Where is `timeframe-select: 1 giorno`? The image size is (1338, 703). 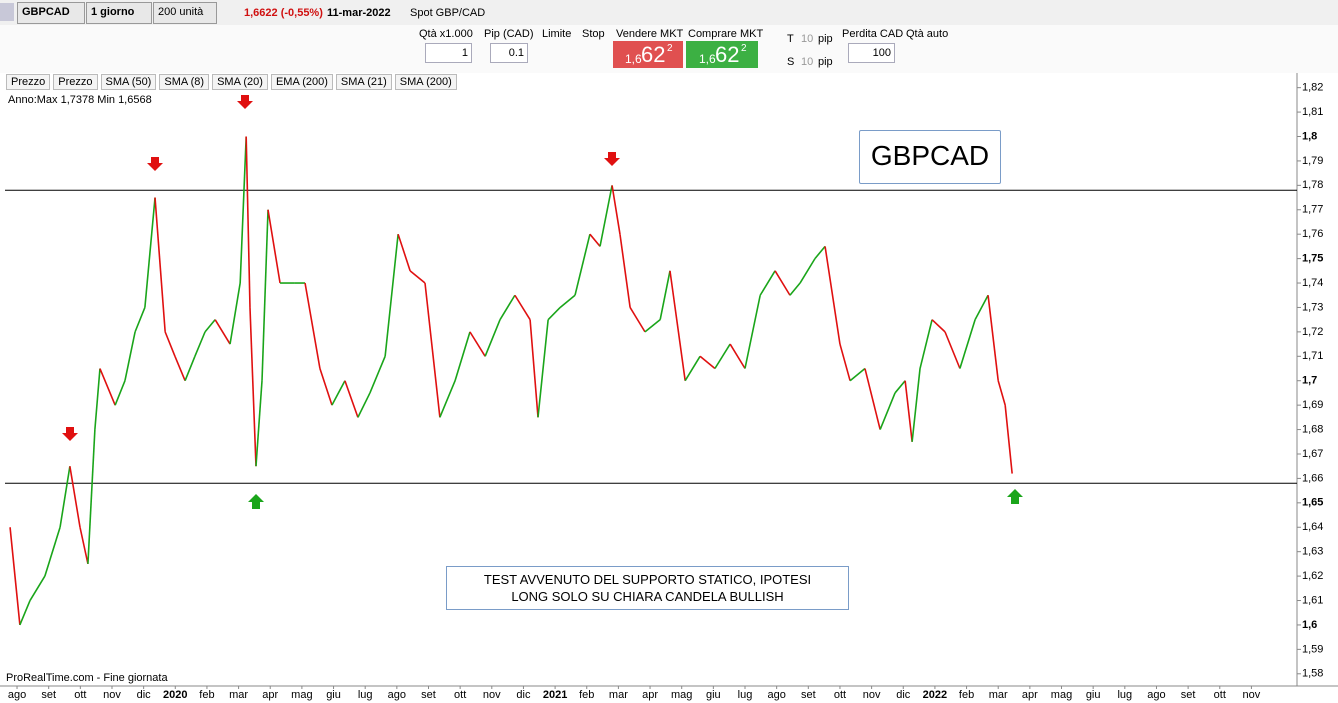 timeframe-select: 1 giorno is located at coordinates (119, 13).